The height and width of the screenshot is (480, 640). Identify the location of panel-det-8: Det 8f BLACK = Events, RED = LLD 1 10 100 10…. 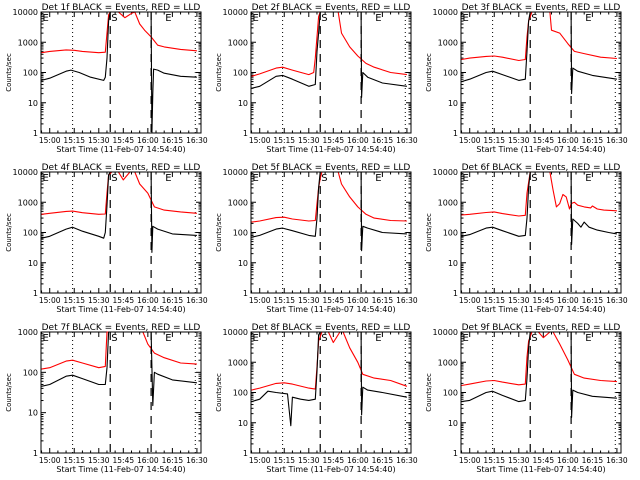
(316, 398).